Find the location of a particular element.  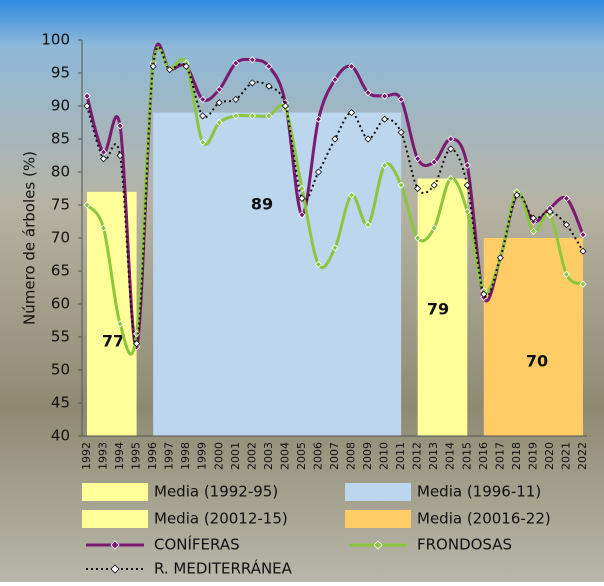

legend-label: Media (20012-15) is located at coordinates (221, 519).